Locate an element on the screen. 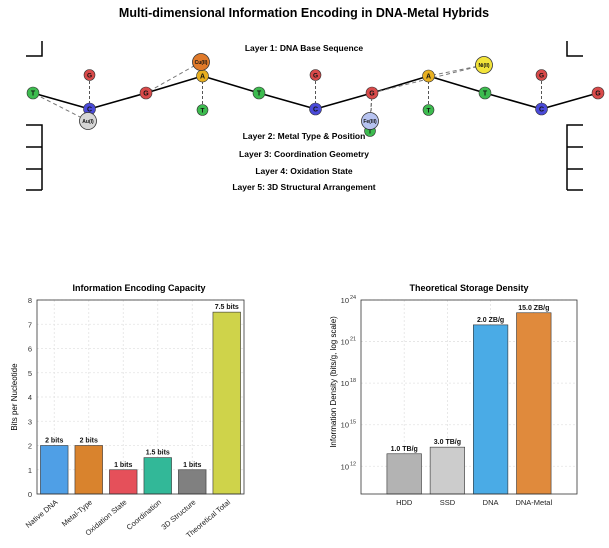  metal-ion-label: Fe(III) is located at coordinates (370, 122).